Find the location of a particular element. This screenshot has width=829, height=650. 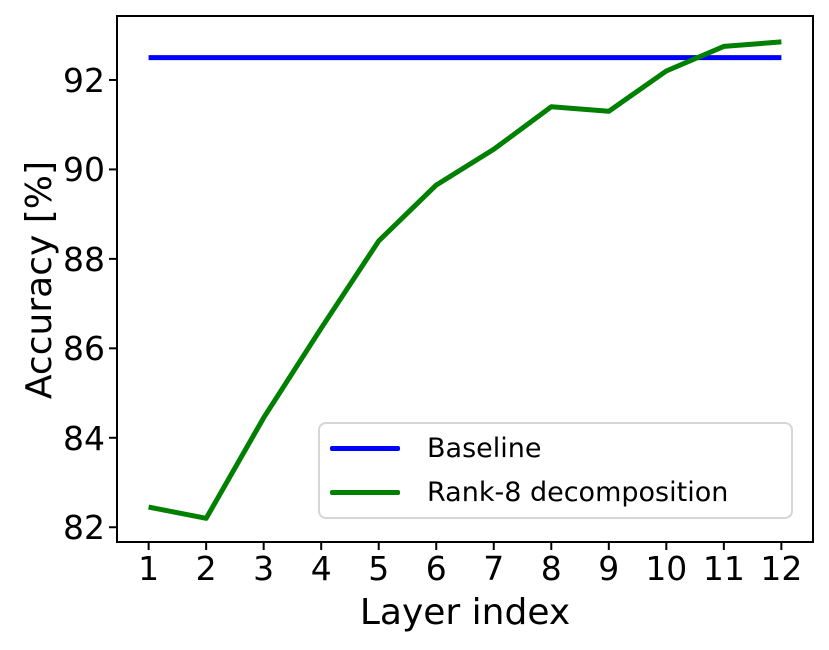

legend-item-baseline: Baseline is located at coordinates (560, 448).